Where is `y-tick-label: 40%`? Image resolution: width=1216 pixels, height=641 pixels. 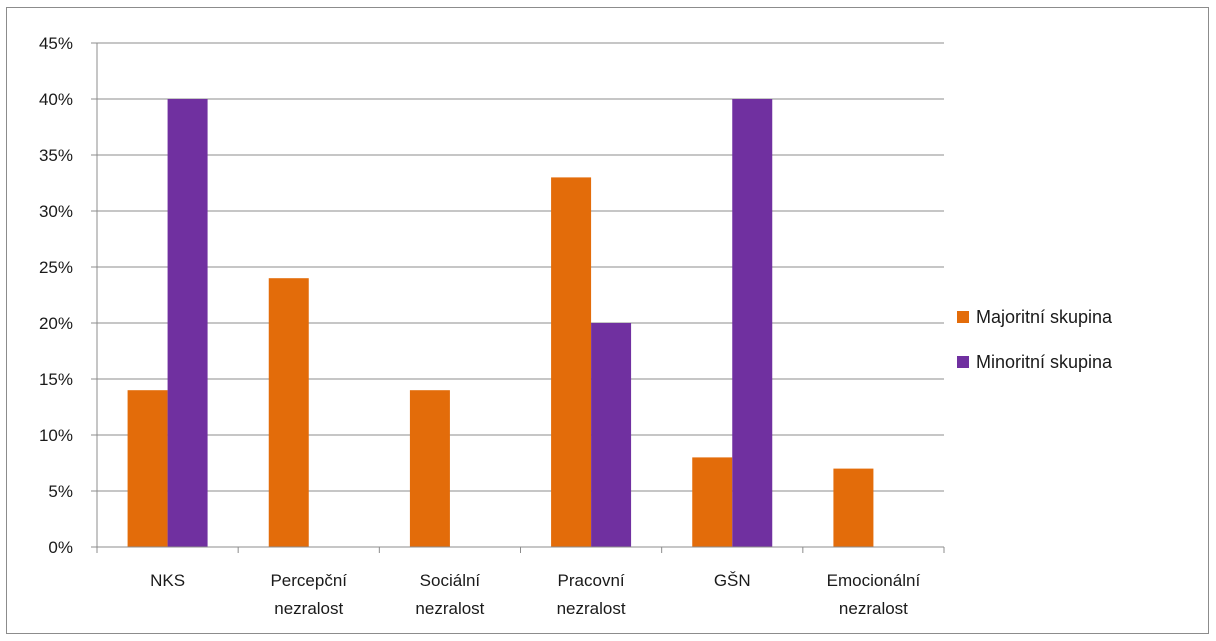 y-tick-label: 40% is located at coordinates (56, 99).